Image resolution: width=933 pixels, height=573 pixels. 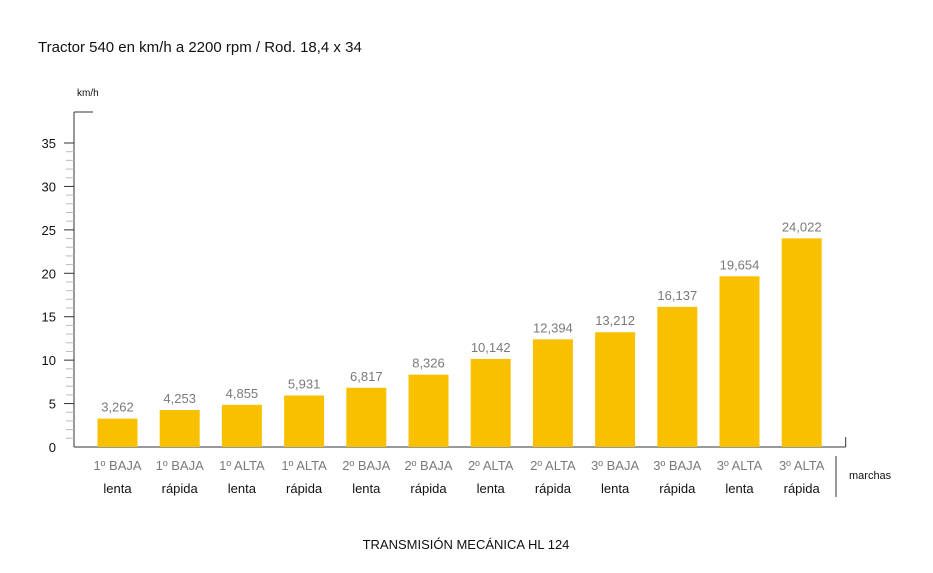 I want to click on y-tick-label: 15, so click(x=49, y=317).